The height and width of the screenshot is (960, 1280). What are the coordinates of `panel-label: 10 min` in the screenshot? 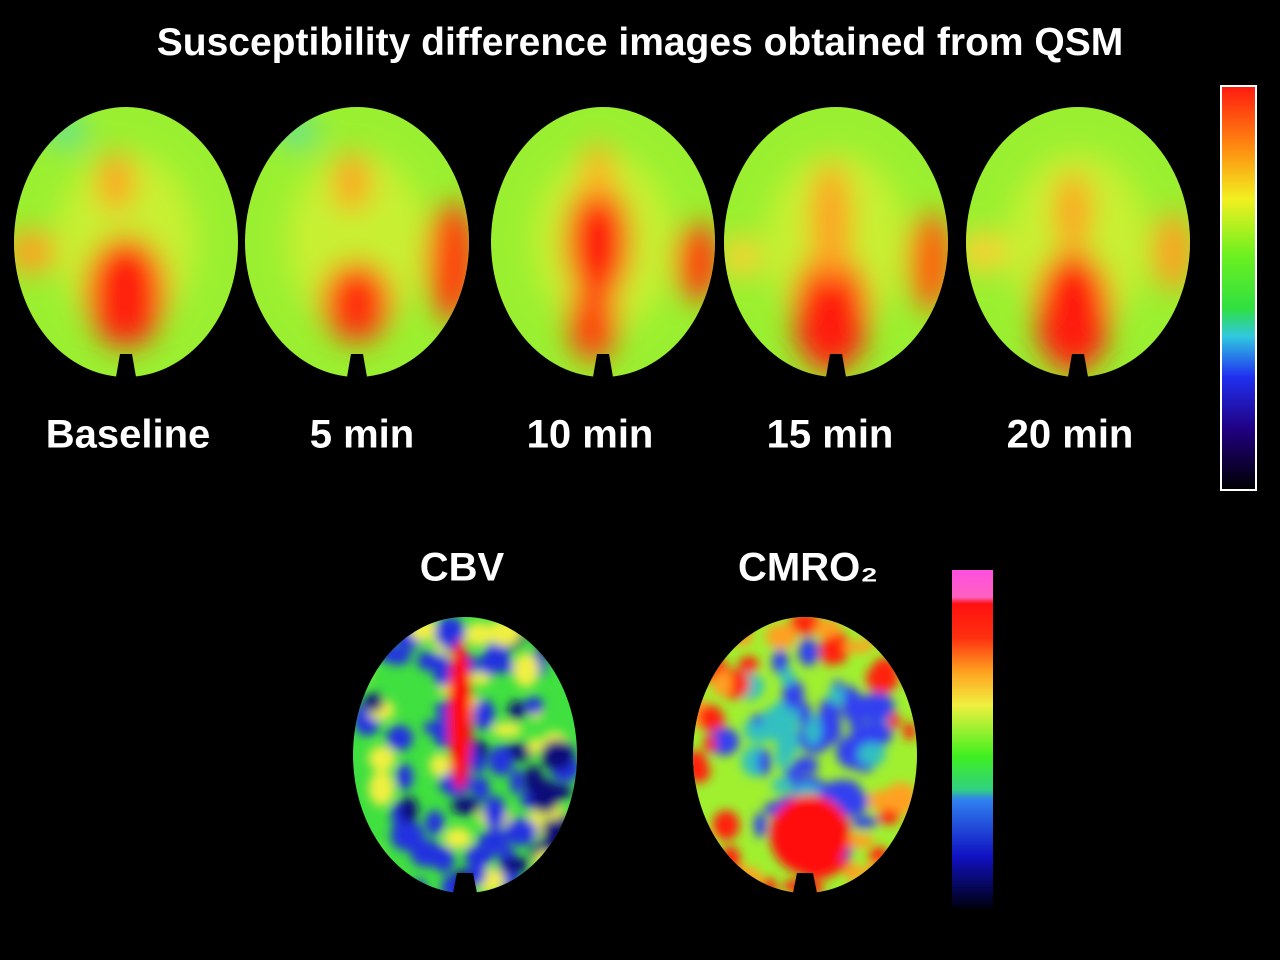 It's located at (590, 435).